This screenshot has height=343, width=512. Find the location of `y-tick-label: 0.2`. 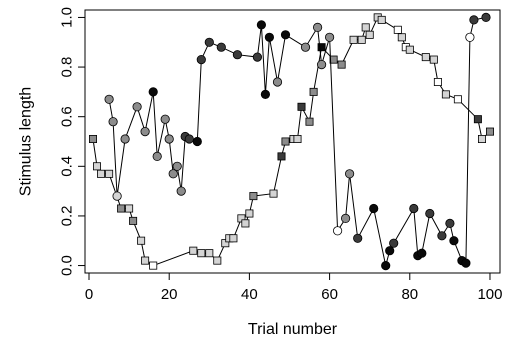

y-tick-label: 0.2 is located at coordinates (67, 216).